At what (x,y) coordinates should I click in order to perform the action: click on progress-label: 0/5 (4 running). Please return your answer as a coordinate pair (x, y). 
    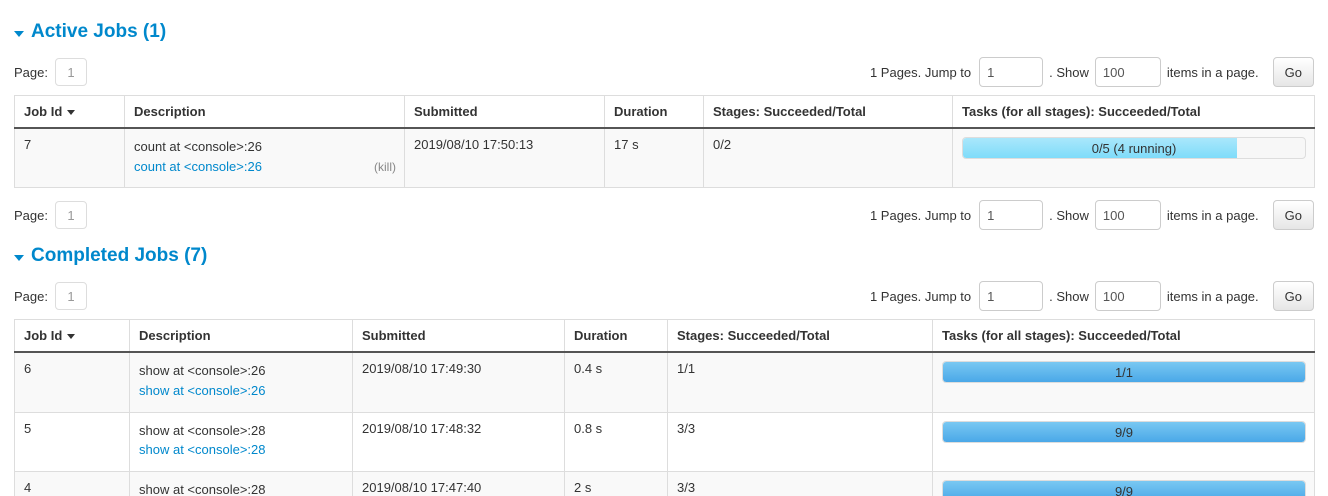
    Looking at the image, I should click on (1134, 148).